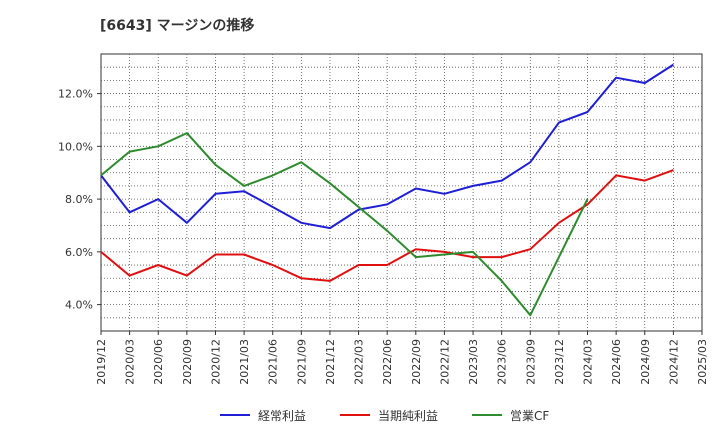  I want to click on x-tick-label: 2022/12, so click(444, 362).